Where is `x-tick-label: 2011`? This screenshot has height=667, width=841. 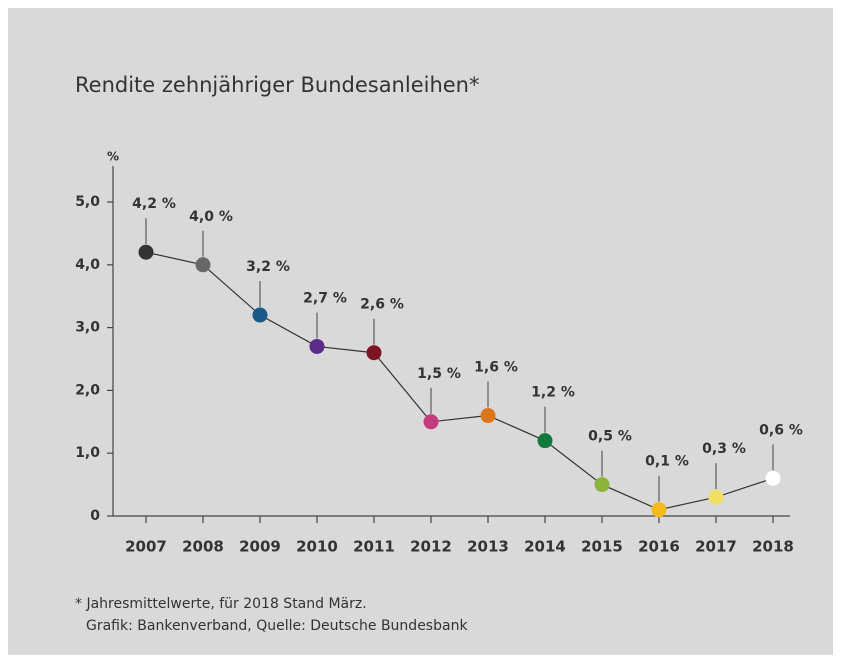 x-tick-label: 2011 is located at coordinates (374, 547).